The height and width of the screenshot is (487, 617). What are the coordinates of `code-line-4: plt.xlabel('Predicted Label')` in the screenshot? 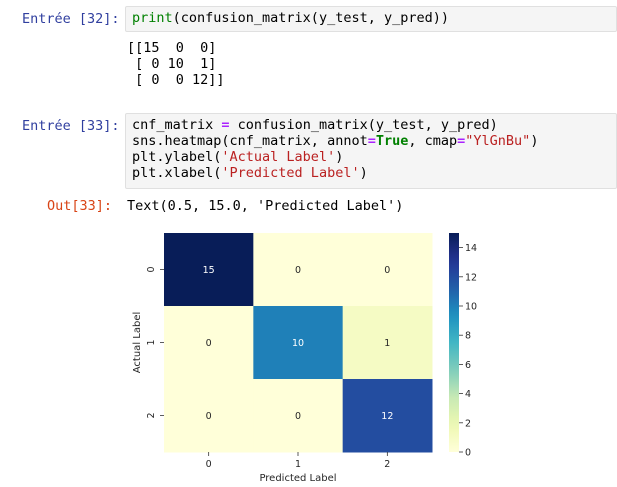 It's located at (371, 173).